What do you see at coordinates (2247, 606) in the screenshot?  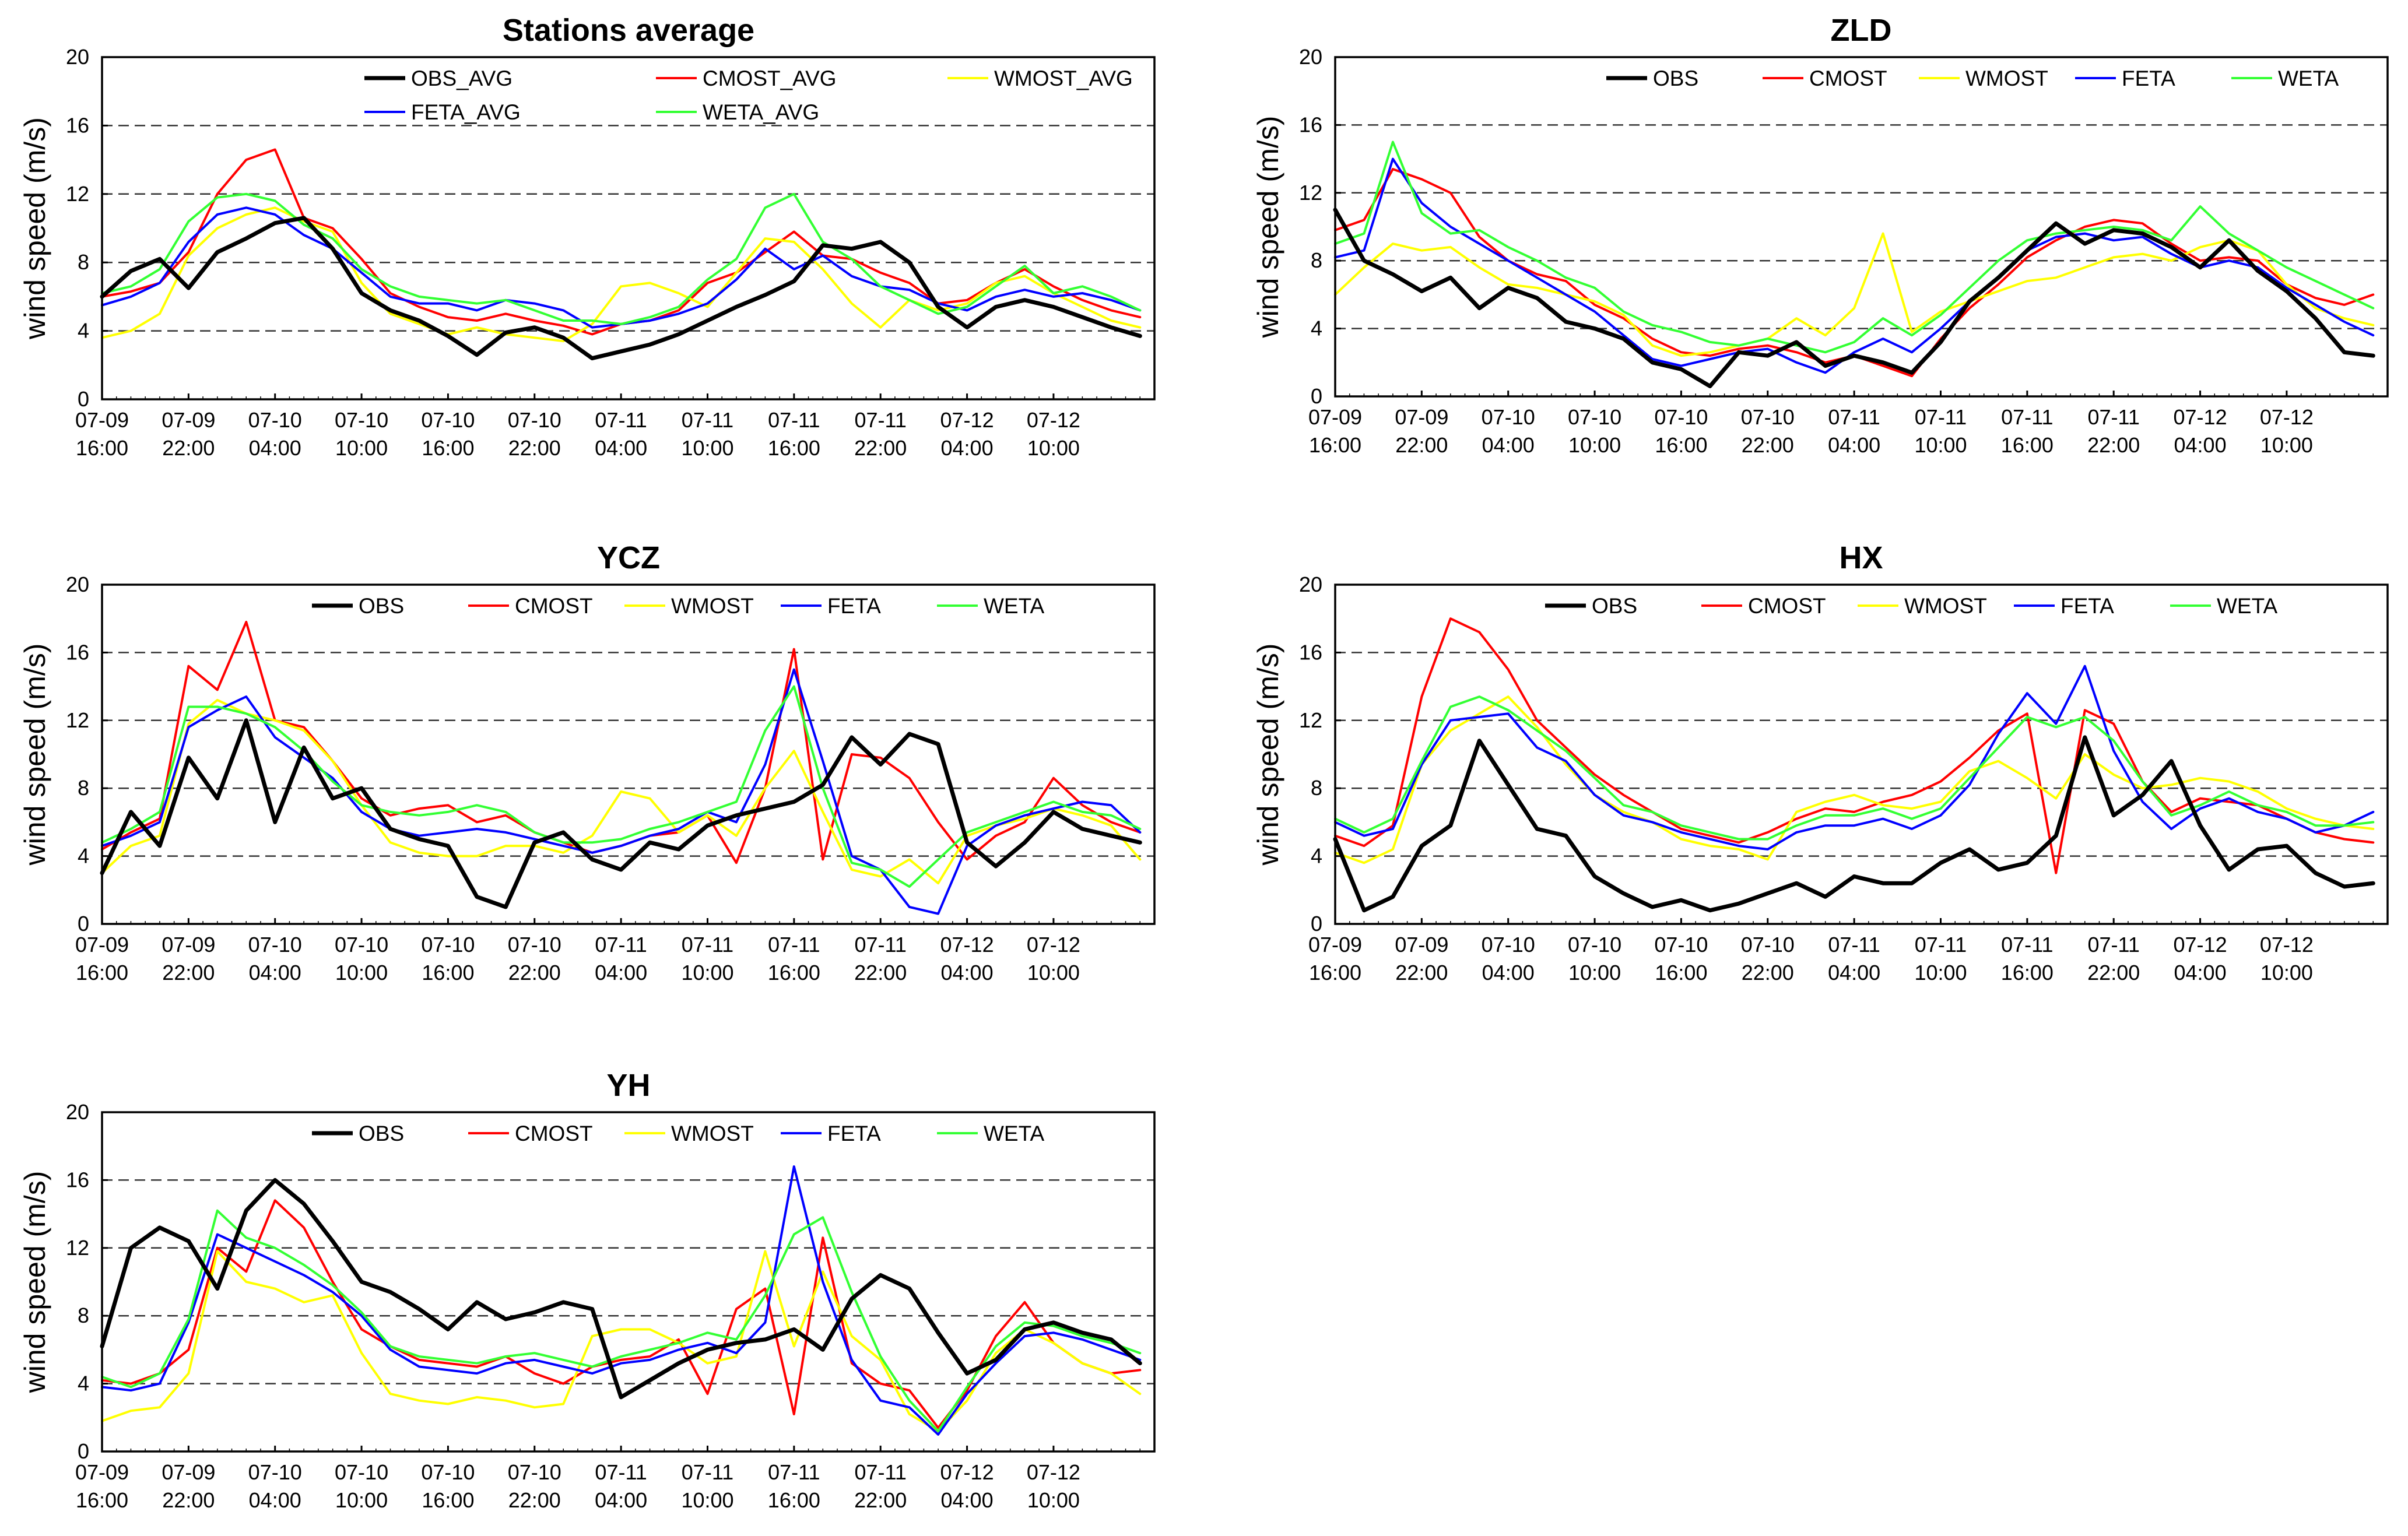 I see `legend-label: WETA` at bounding box center [2247, 606].